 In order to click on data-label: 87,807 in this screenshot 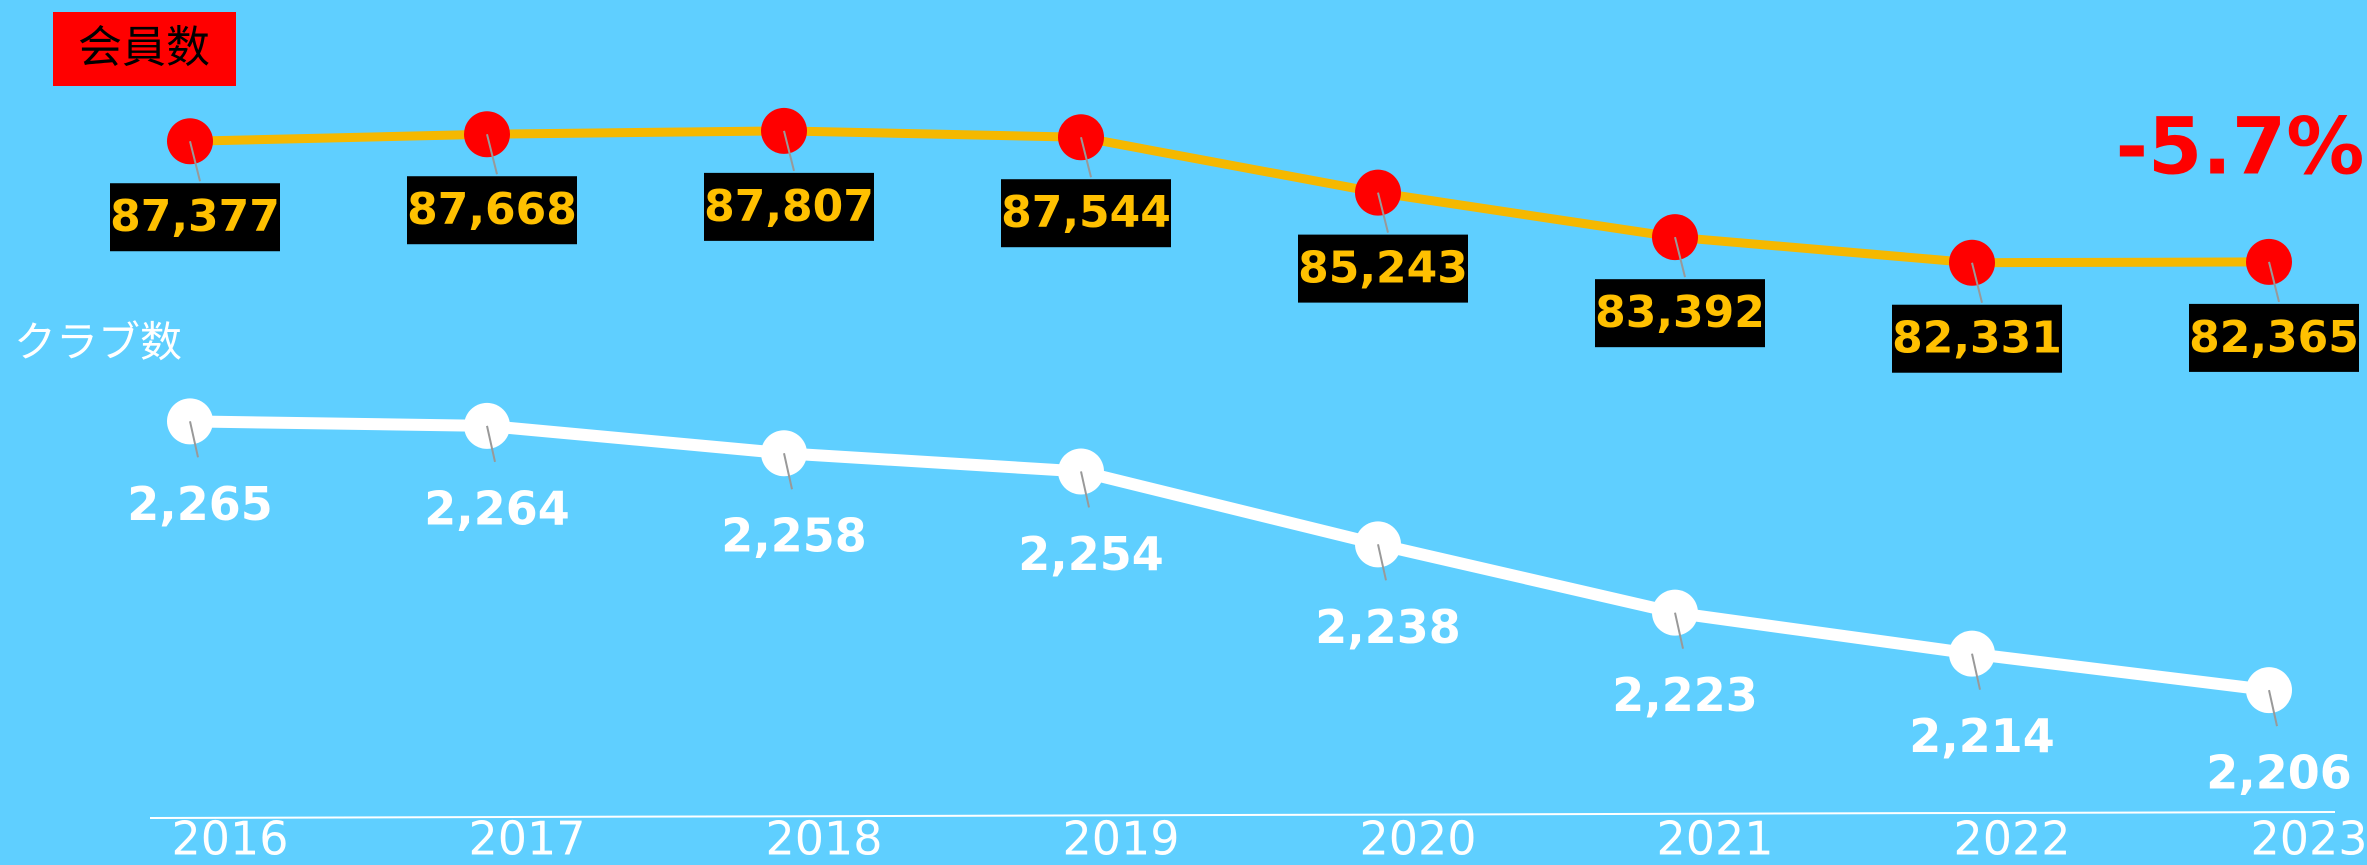, I will do `click(789, 206)`.